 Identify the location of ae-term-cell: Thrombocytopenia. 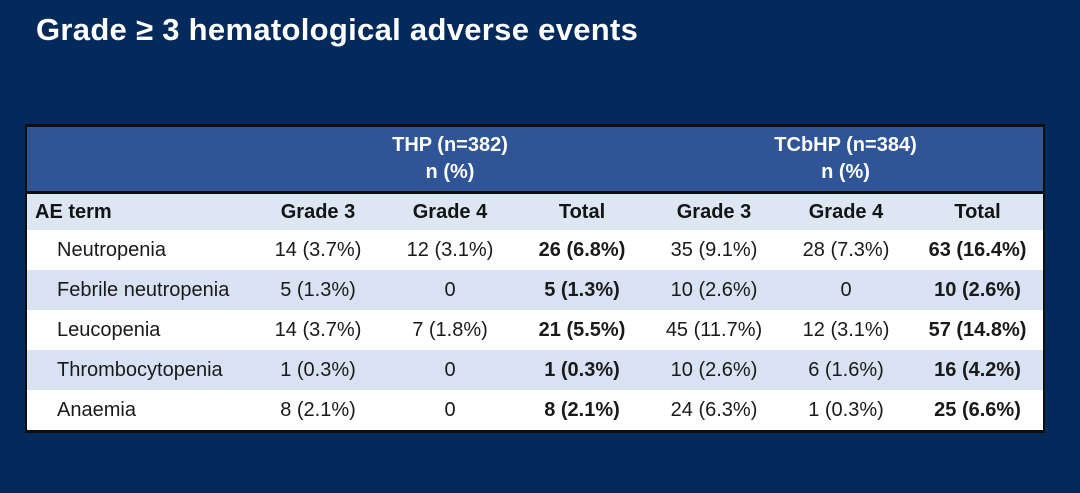
(140, 369).